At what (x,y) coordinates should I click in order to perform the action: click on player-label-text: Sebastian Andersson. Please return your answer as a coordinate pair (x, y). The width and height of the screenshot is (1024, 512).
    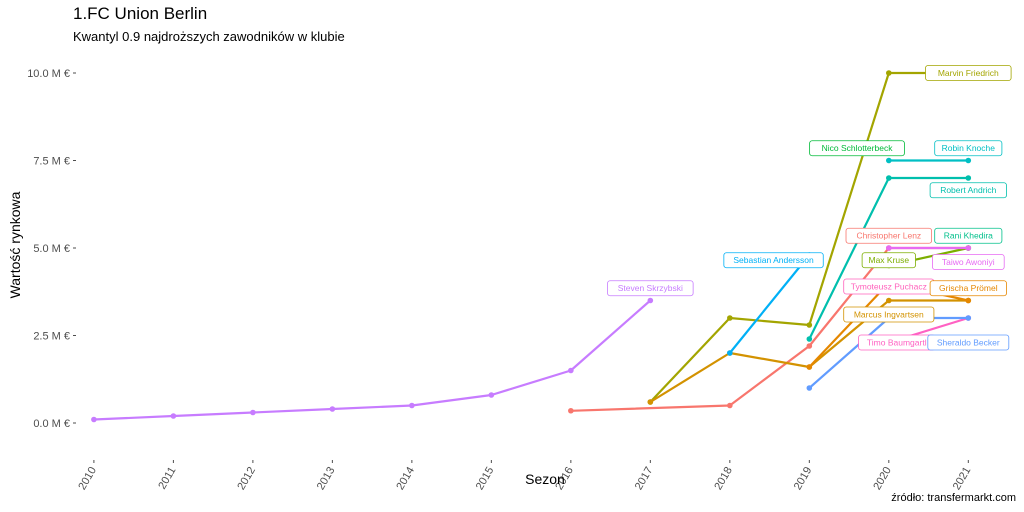
    Looking at the image, I should click on (773, 260).